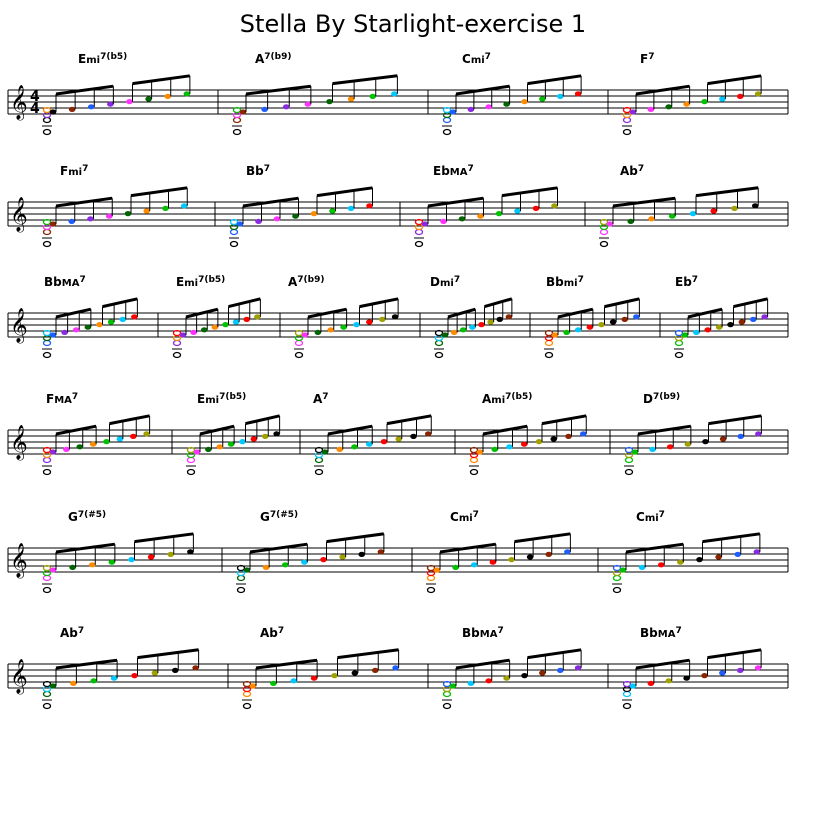 This screenshot has height=816, width=826. What do you see at coordinates (265, 517) in the screenshot?
I see `chord-root: G` at bounding box center [265, 517].